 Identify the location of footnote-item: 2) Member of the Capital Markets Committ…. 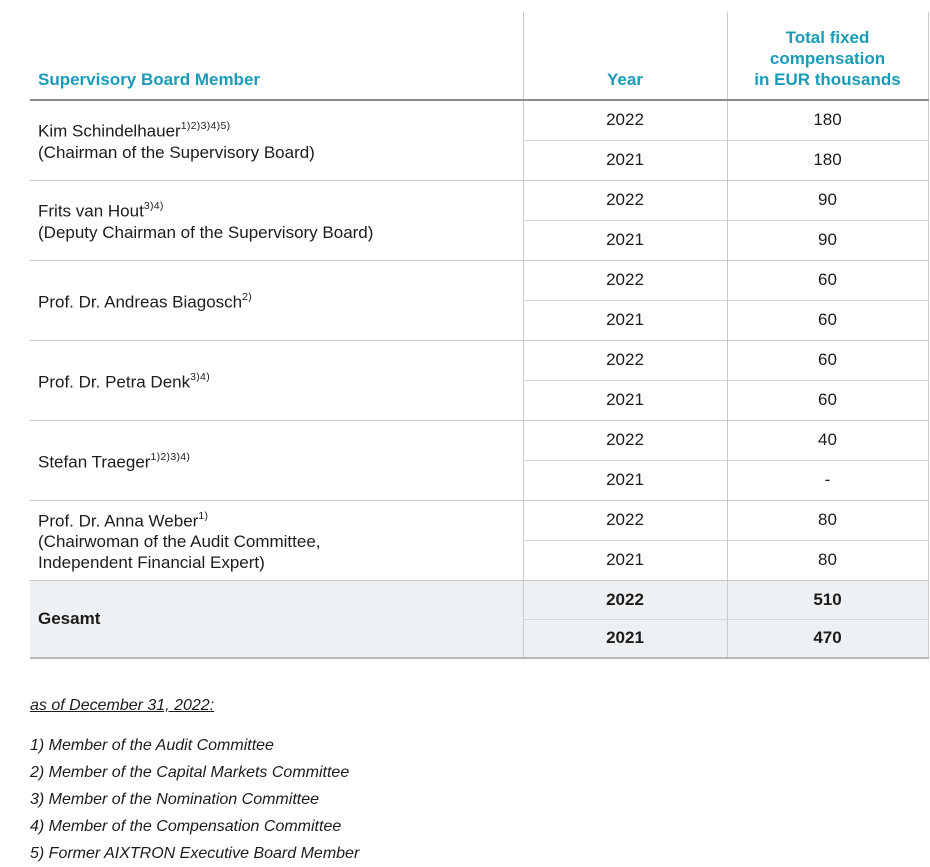
(190, 772).